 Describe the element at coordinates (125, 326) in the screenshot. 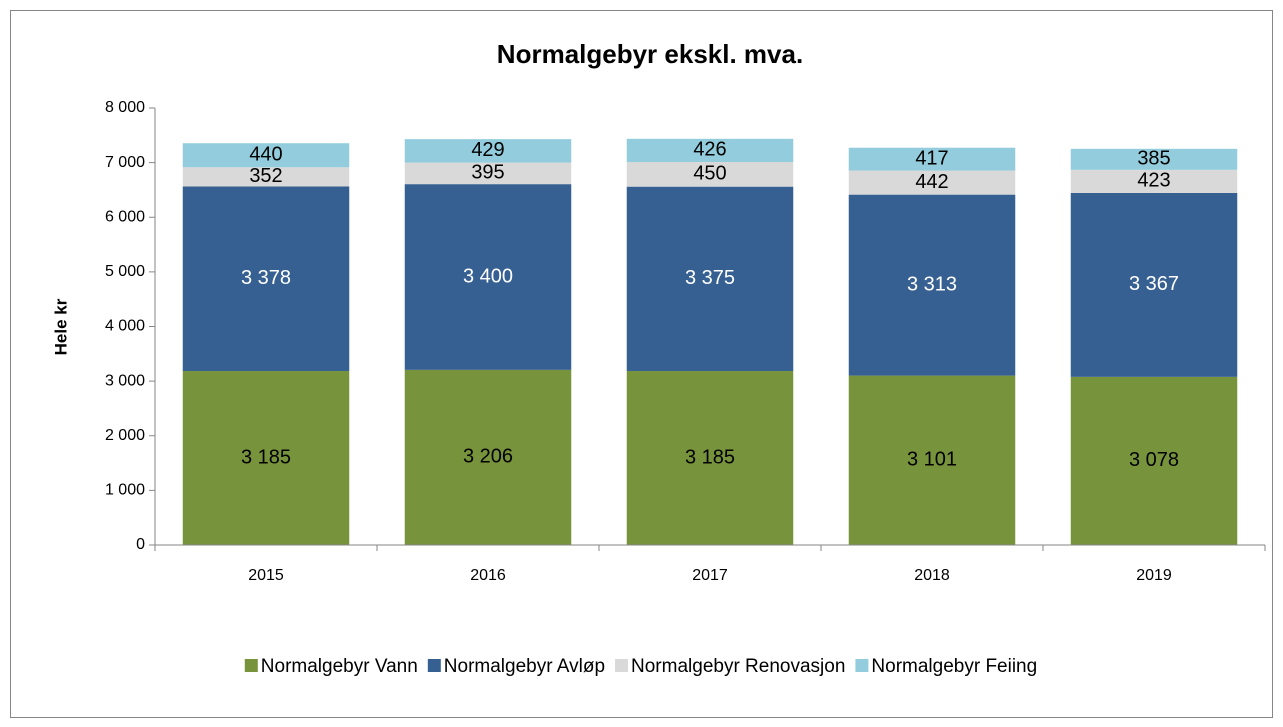

I see `y-tick-label: 4 000` at that location.